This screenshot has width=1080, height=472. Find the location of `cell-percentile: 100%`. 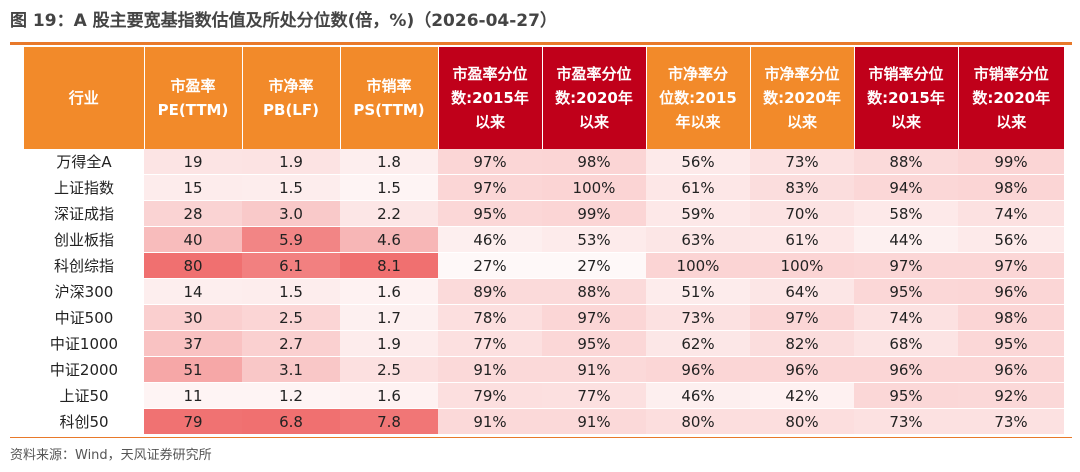

cell-percentile: 100% is located at coordinates (802, 265).